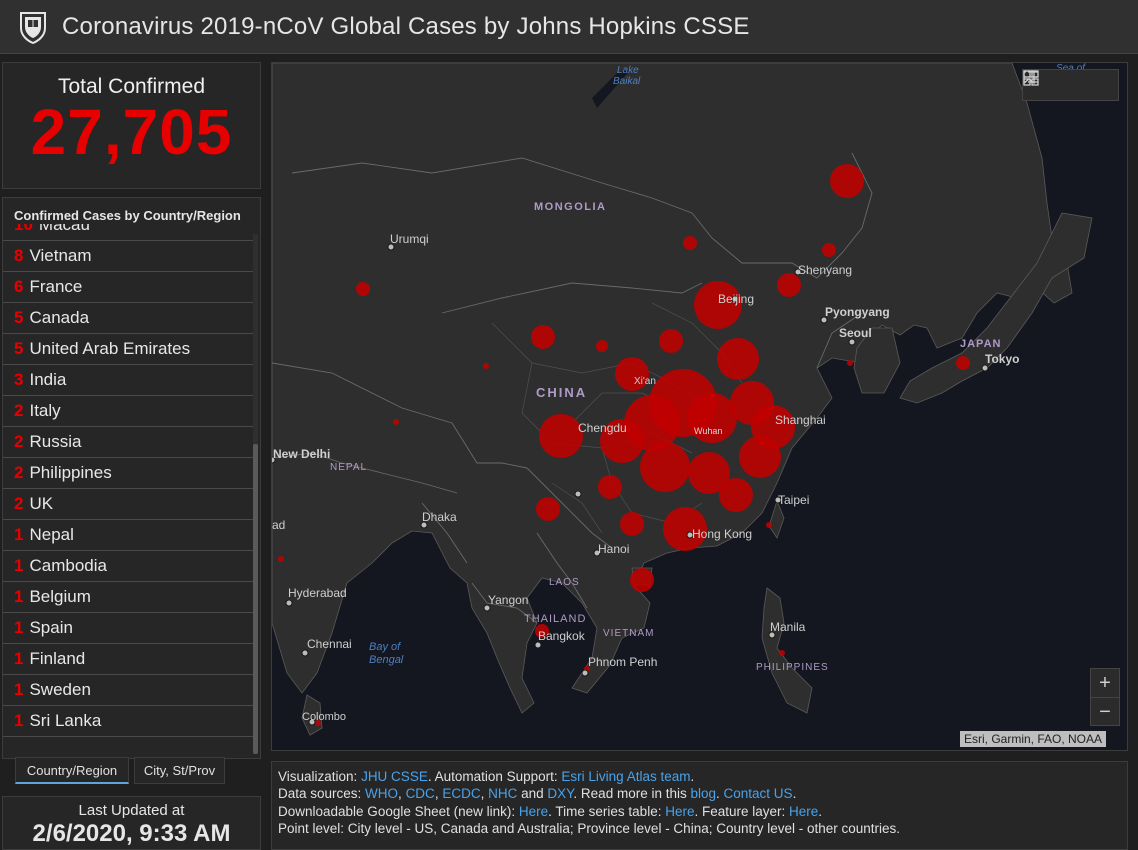  I want to click on list-item: 5 United Arab Emirates, so click(129, 349).